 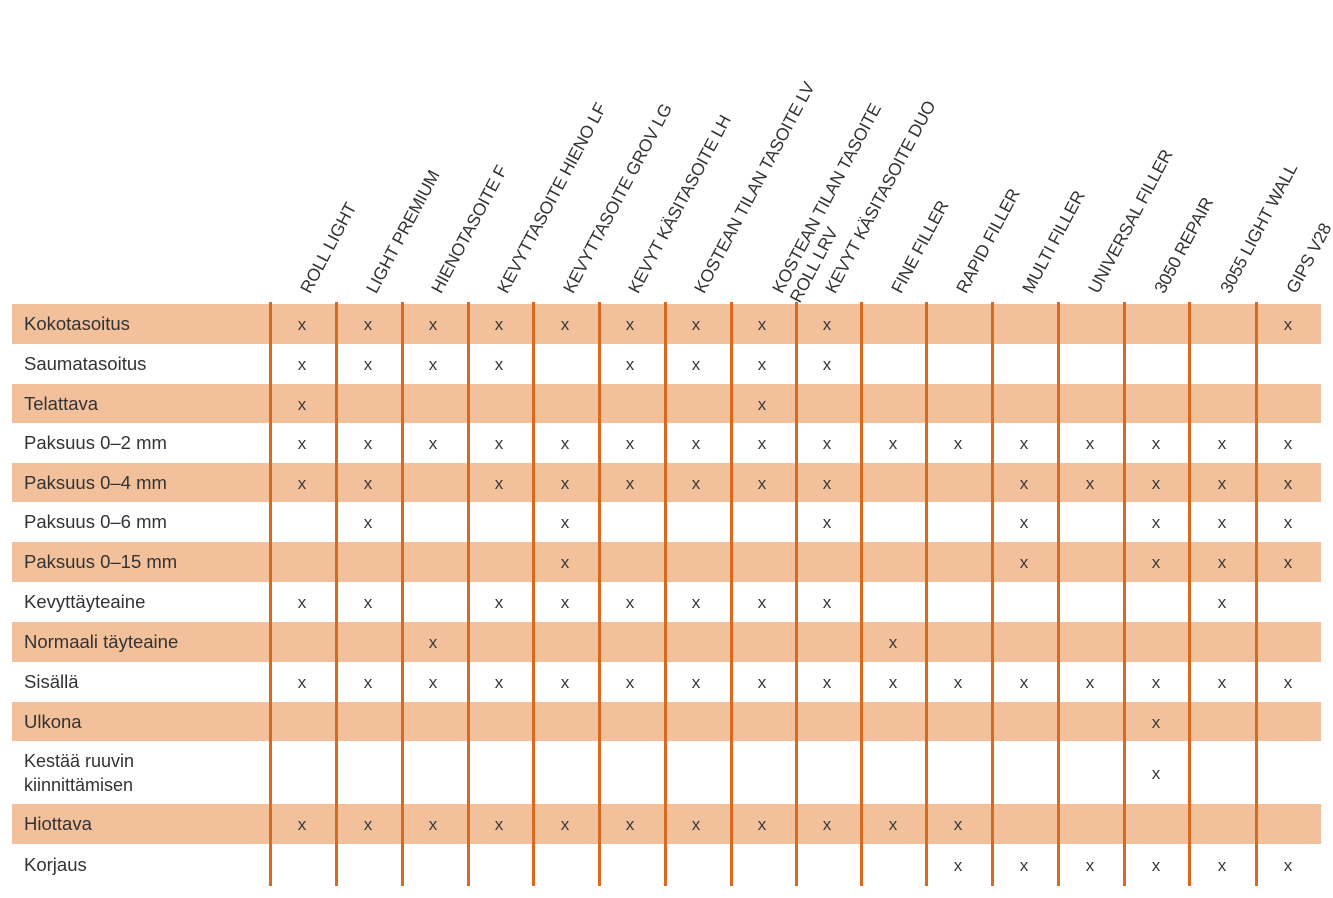 What do you see at coordinates (51, 681) in the screenshot?
I see `row-label: Sisällä` at bounding box center [51, 681].